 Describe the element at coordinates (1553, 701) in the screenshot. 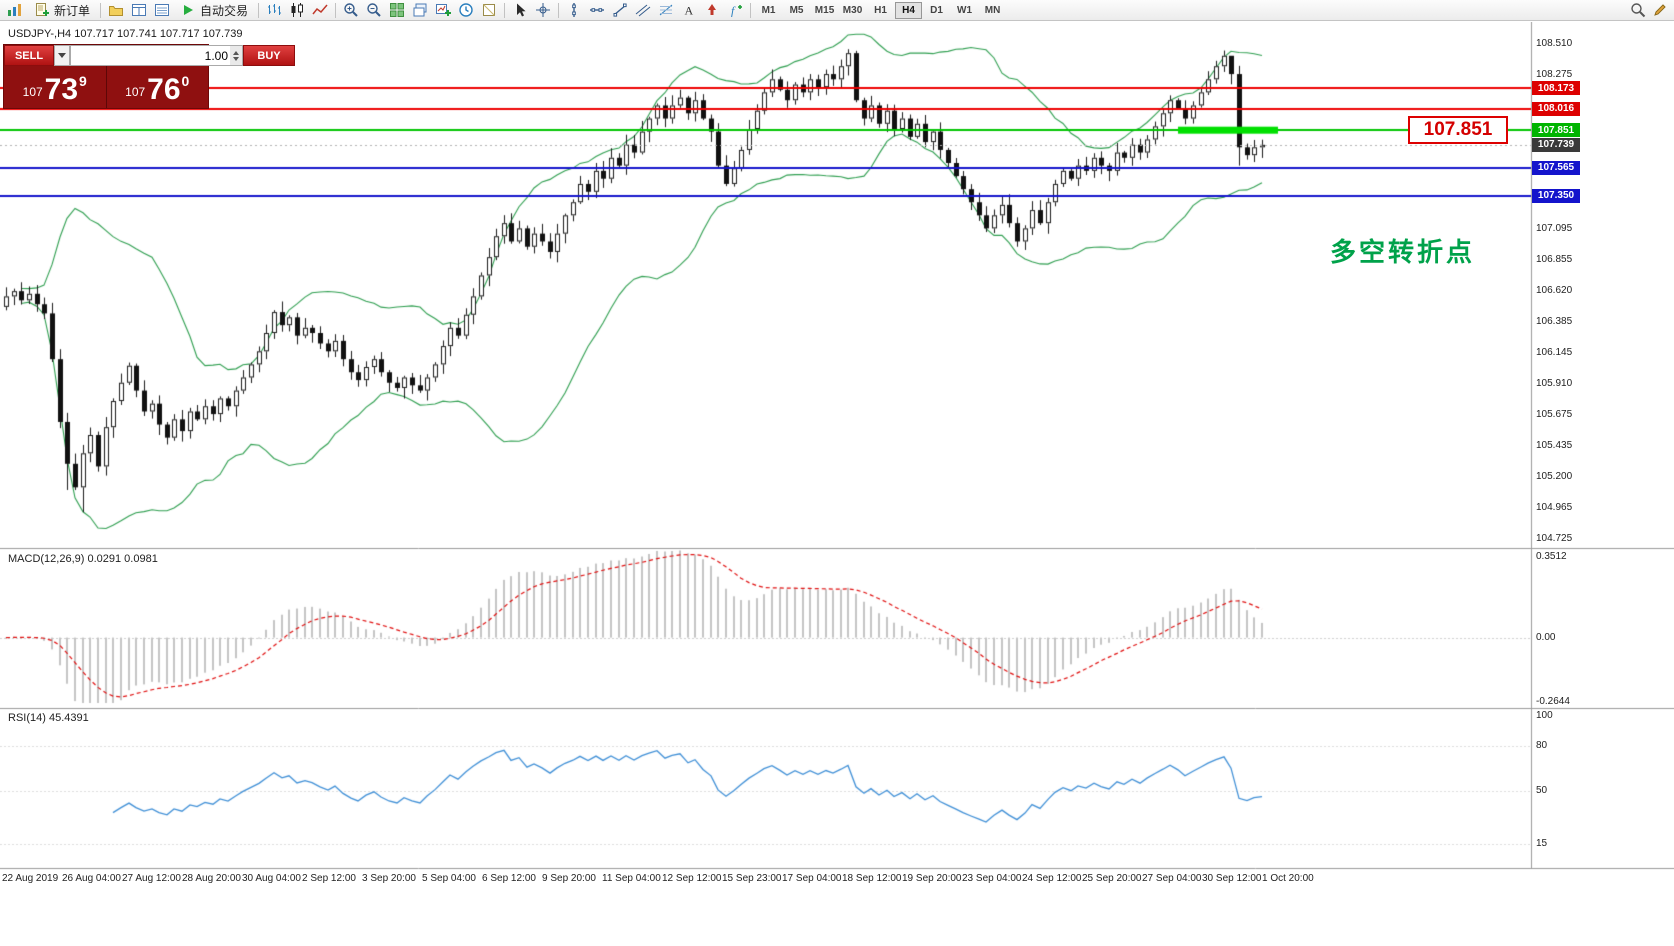

I see `macd-axis-tick: -0.2644` at that location.